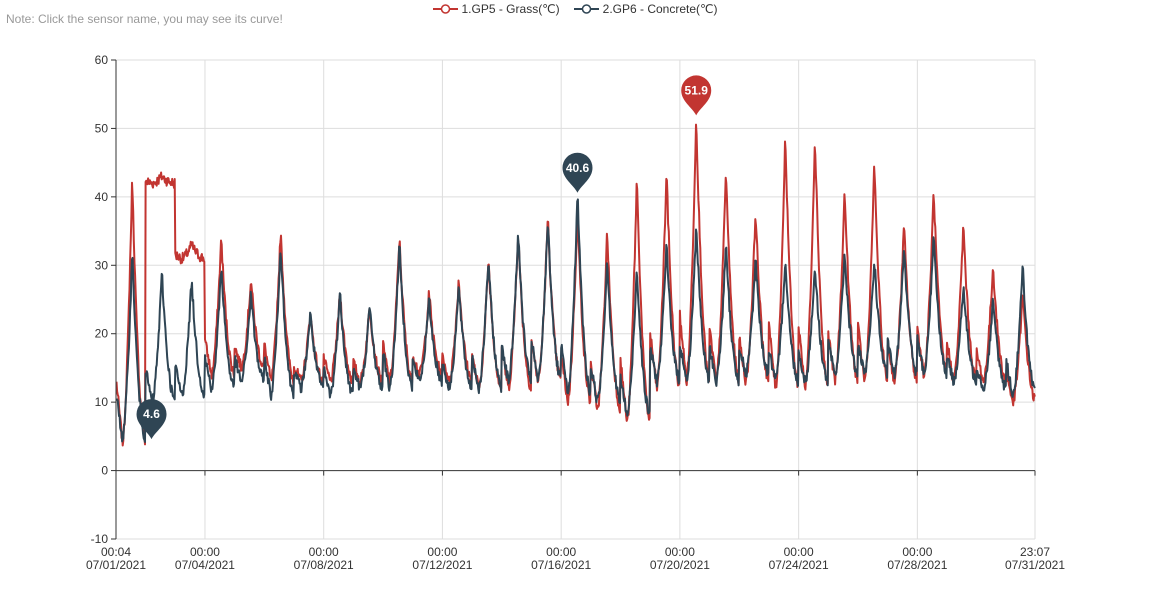 Image resolution: width=1150 pixels, height=600 pixels. I want to click on x-tick-label-date: 07/16/2021, so click(561, 565).